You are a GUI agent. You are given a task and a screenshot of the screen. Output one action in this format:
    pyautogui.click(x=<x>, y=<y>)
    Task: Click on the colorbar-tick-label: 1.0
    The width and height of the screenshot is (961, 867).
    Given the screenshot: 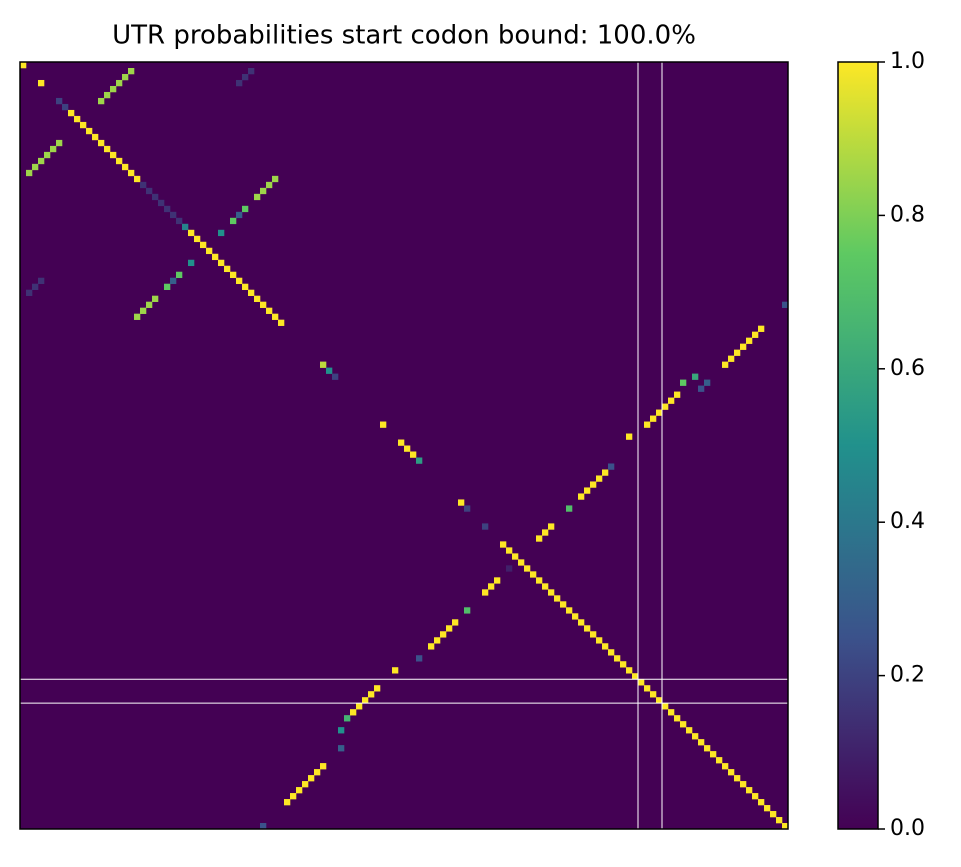 What is the action you would take?
    pyautogui.click(x=907, y=61)
    